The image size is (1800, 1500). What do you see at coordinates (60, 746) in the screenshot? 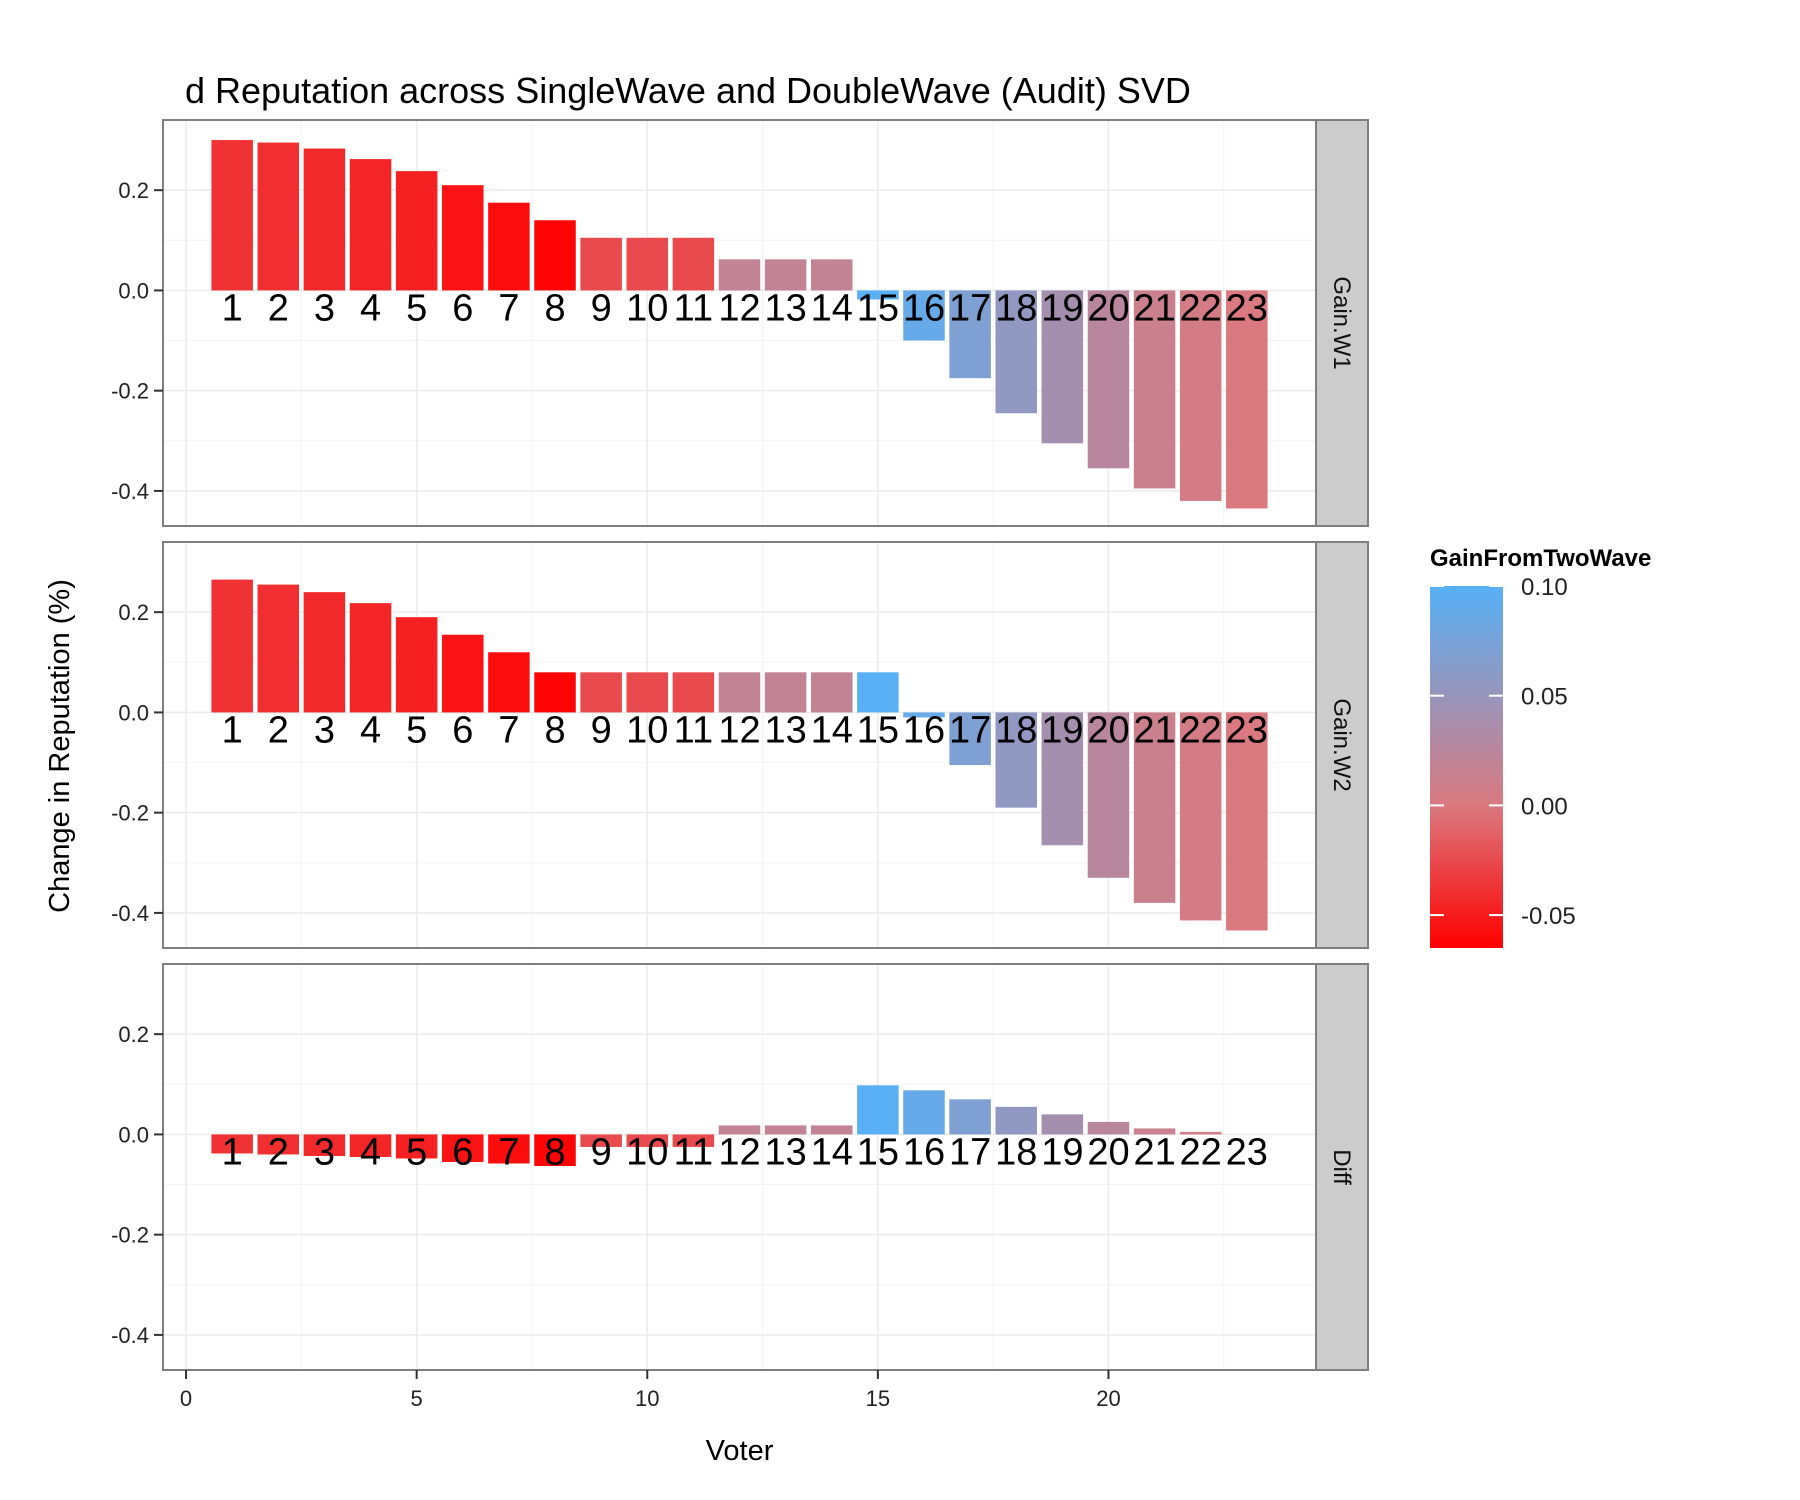
I see `y-axis-title: Change in Reputation (%)` at bounding box center [60, 746].